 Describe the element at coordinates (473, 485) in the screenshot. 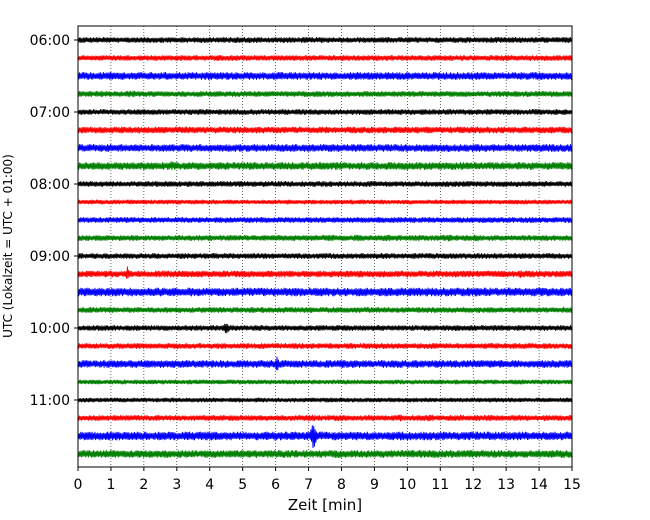

I see `x-tick-label: 12` at that location.